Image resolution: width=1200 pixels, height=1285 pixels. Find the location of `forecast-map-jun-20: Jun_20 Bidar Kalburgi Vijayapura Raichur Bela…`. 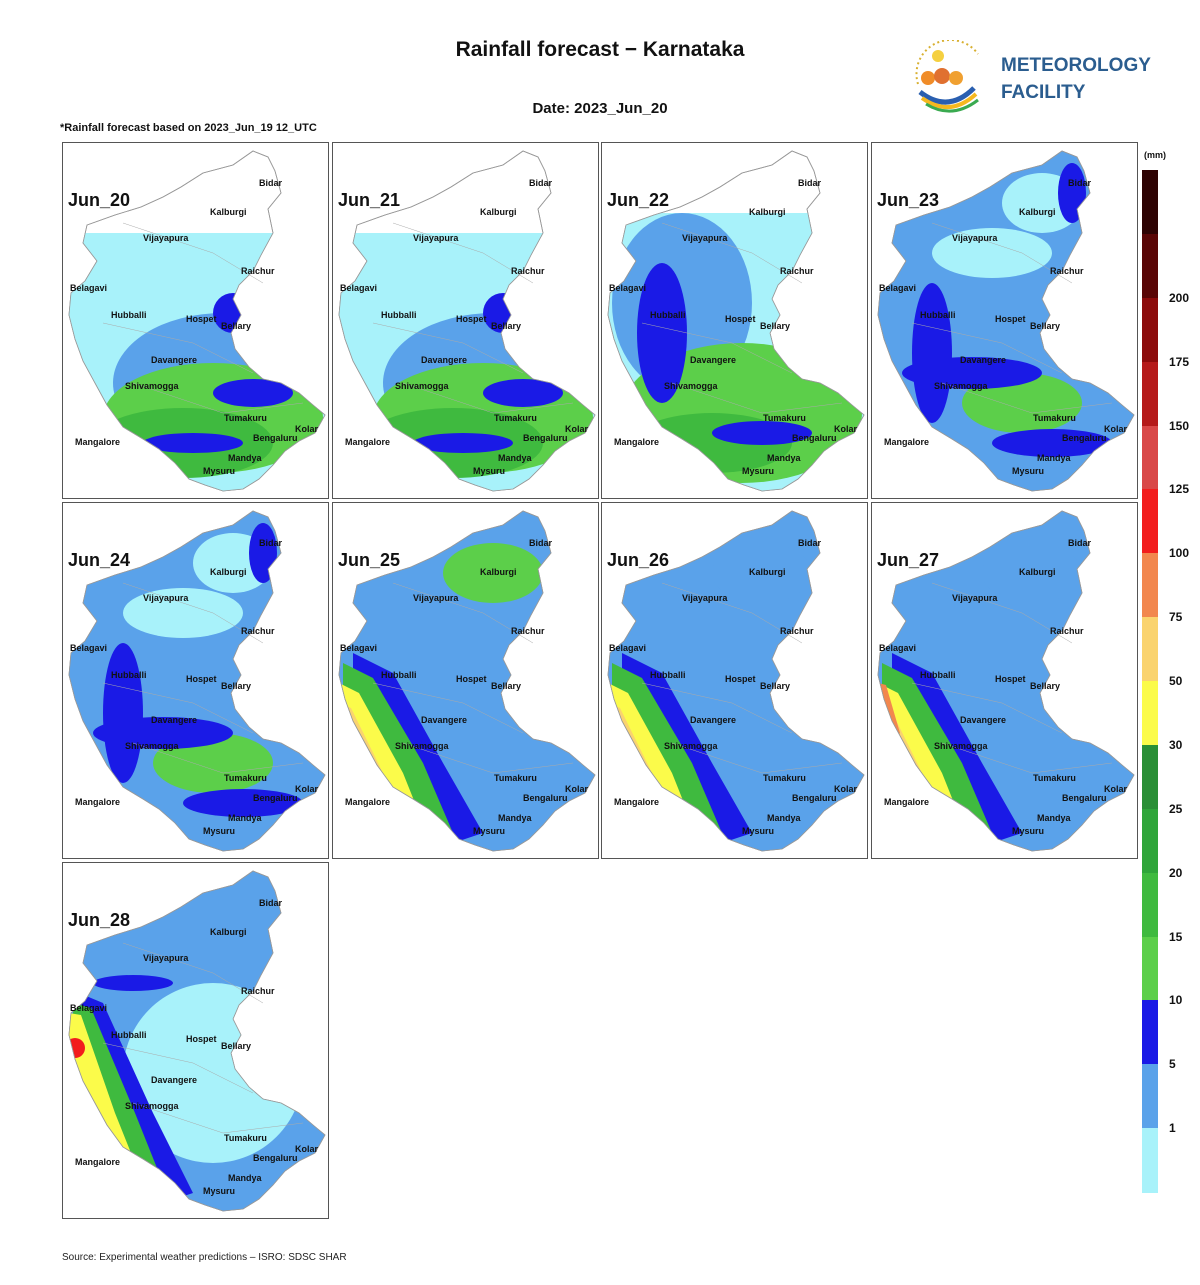

forecast-map-jun-20: Jun_20 Bidar Kalburgi Vijayapura Raichur Bela… is located at coordinates (195, 320).